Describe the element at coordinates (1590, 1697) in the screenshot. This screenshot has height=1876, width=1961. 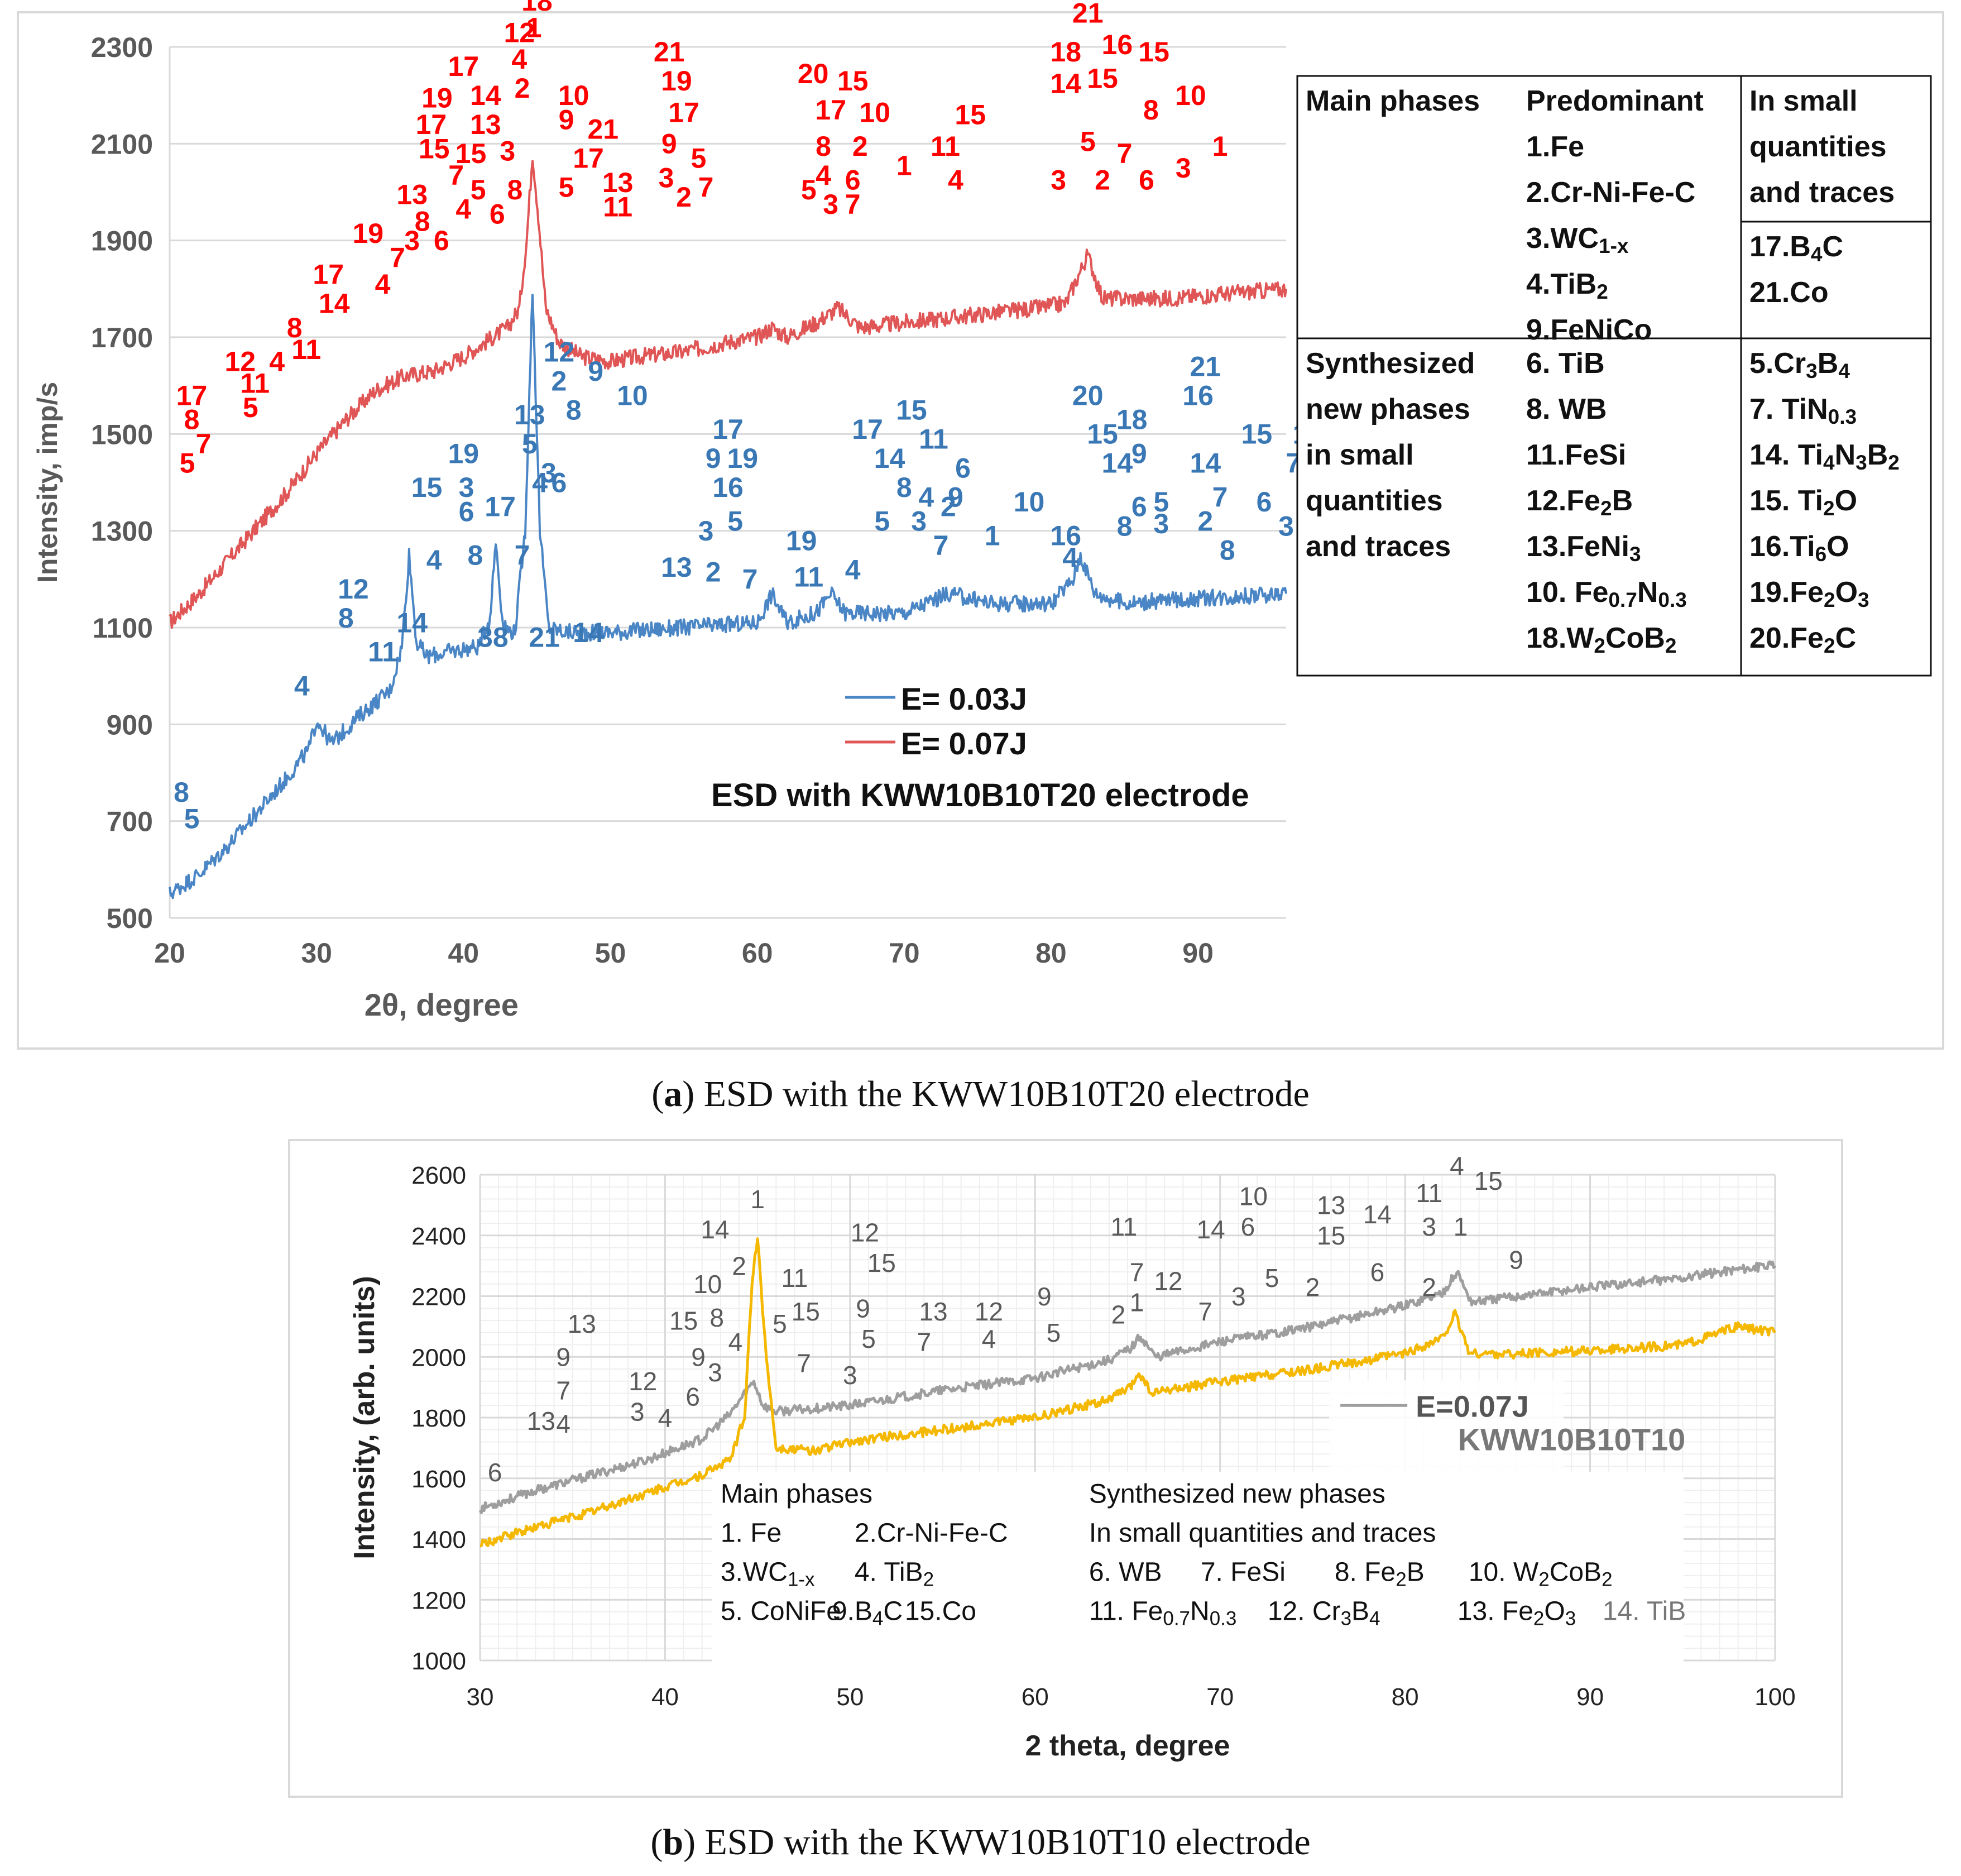
I see `chart-b-xtick-label: 90` at that location.